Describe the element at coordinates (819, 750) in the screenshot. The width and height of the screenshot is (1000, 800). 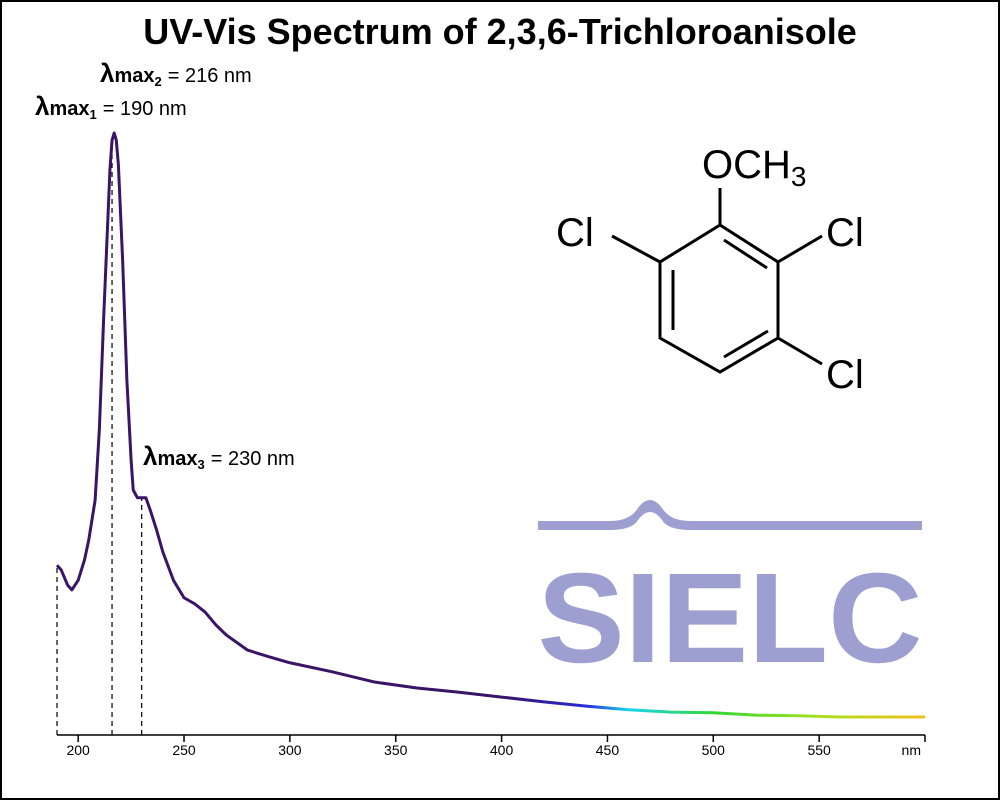
I see `x-tick-label: 550` at that location.